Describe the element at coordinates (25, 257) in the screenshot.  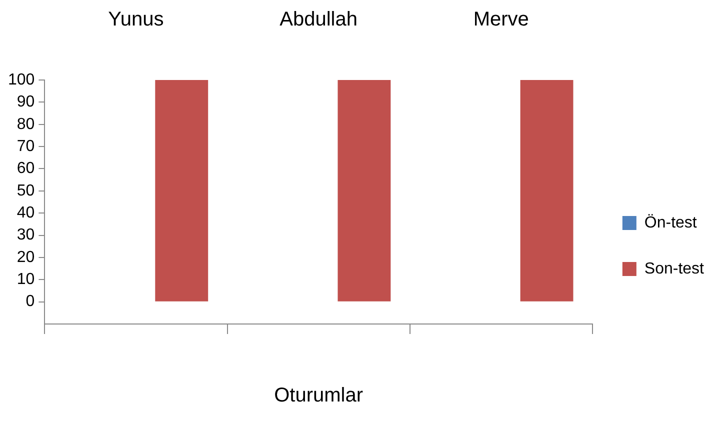
I see `y-tick-label: 20` at that location.